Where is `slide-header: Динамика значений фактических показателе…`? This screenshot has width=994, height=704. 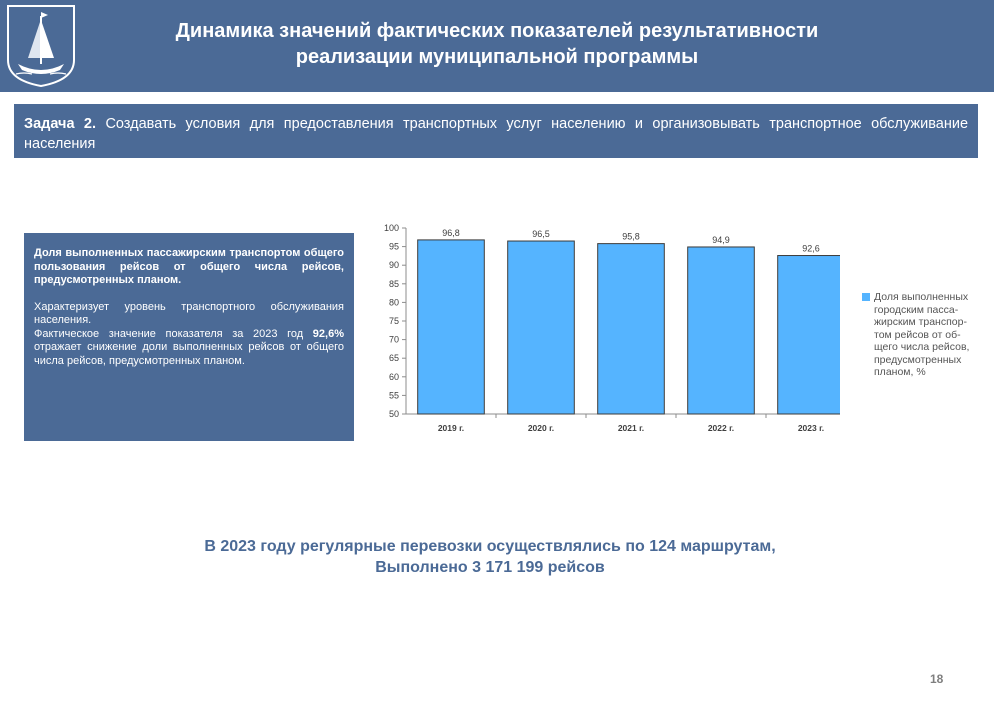
slide-header: Динамика значений фактических показателе… is located at coordinates (497, 46).